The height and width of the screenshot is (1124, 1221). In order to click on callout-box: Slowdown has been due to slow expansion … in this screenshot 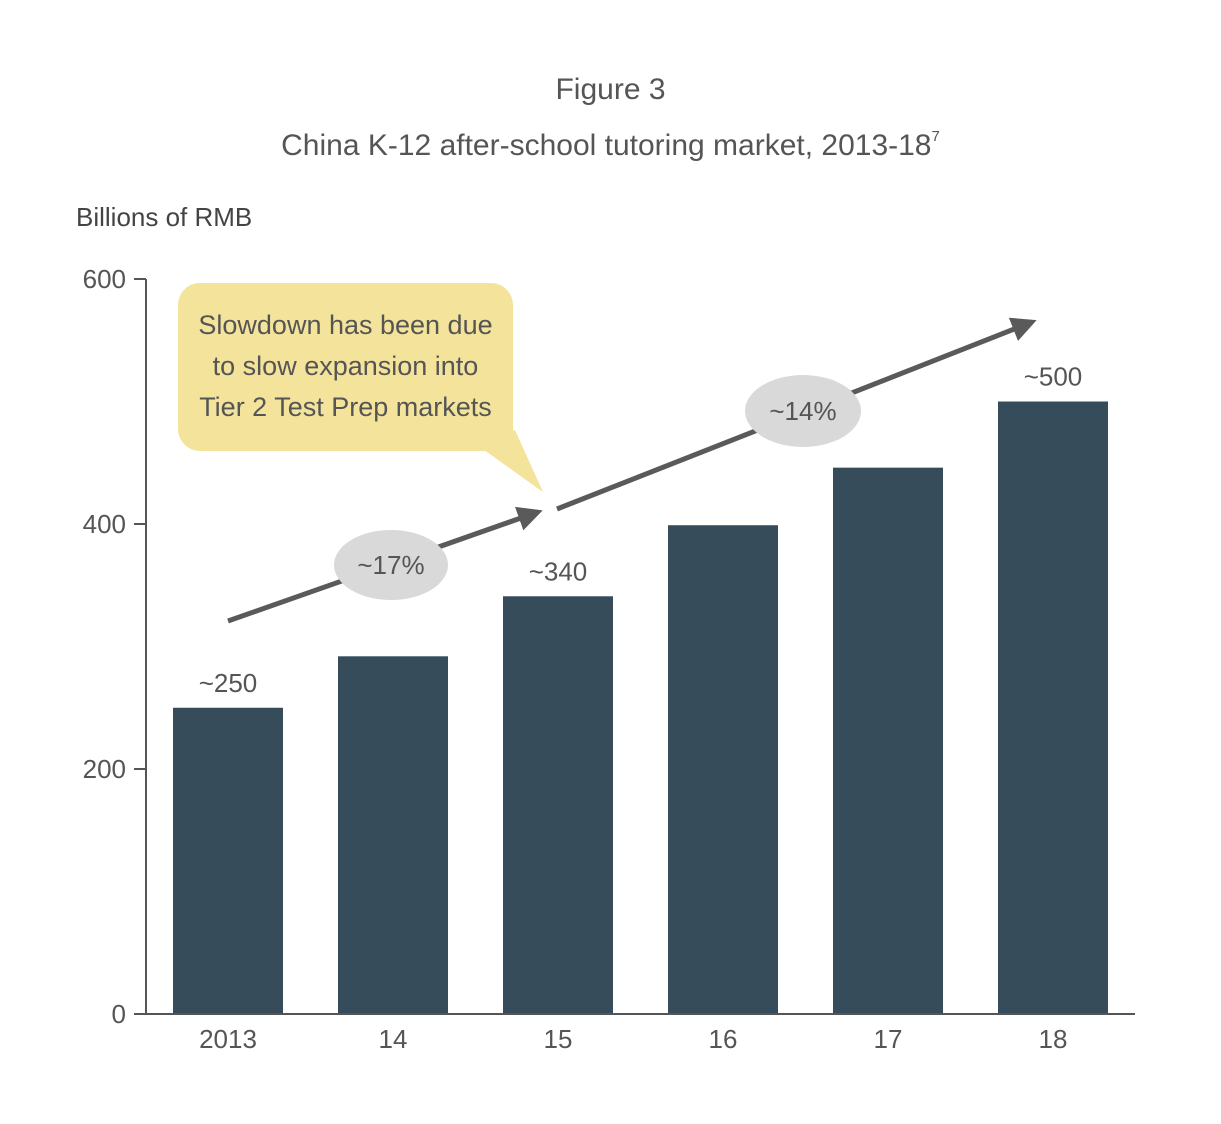, I will do `click(345, 367)`.